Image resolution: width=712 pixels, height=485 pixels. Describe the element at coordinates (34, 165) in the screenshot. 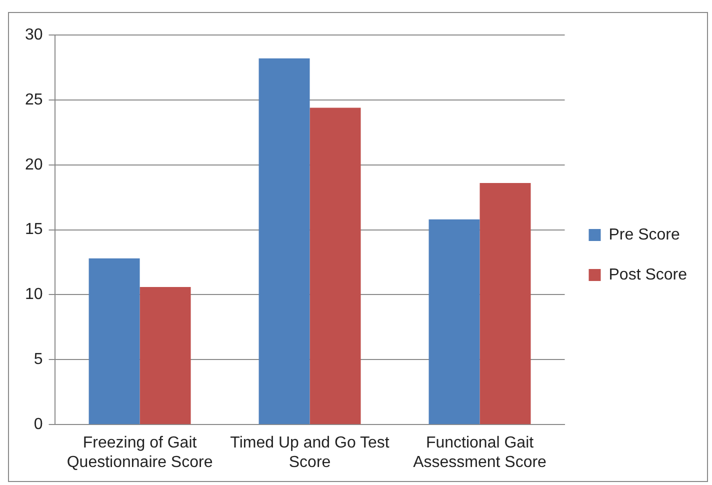

I see `y-tick-label: 20` at that location.